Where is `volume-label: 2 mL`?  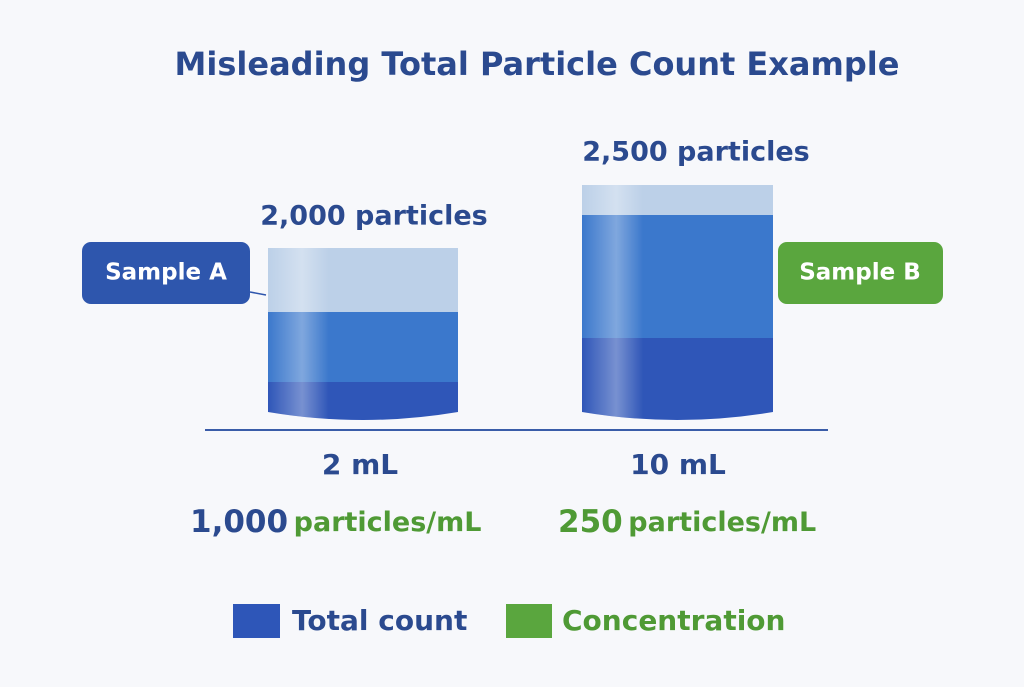 volume-label: 2 mL is located at coordinates (360, 464).